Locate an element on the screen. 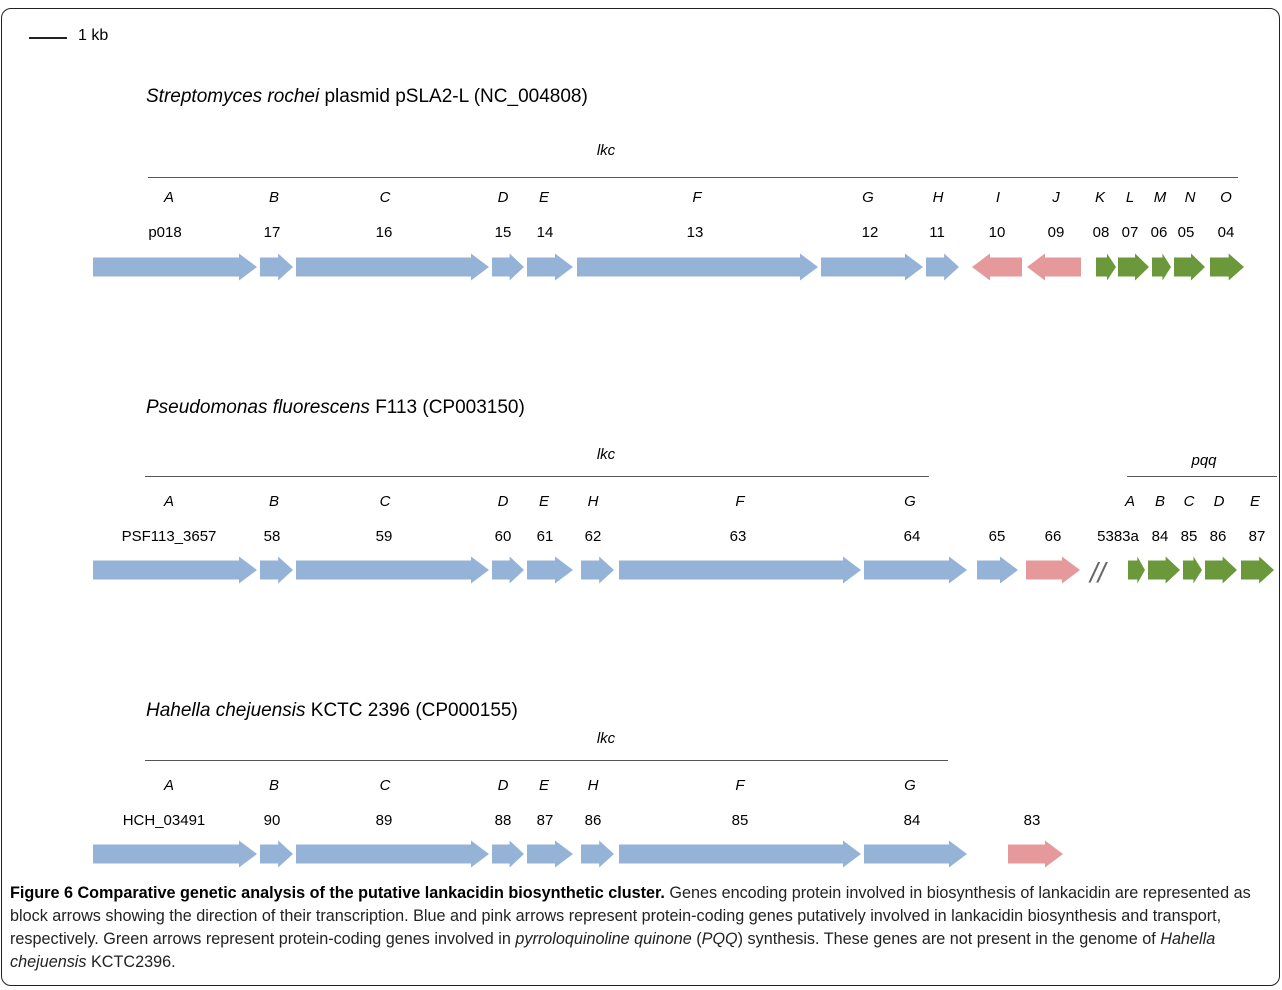  cluster-3-gene-letter: D is located at coordinates (503, 785).